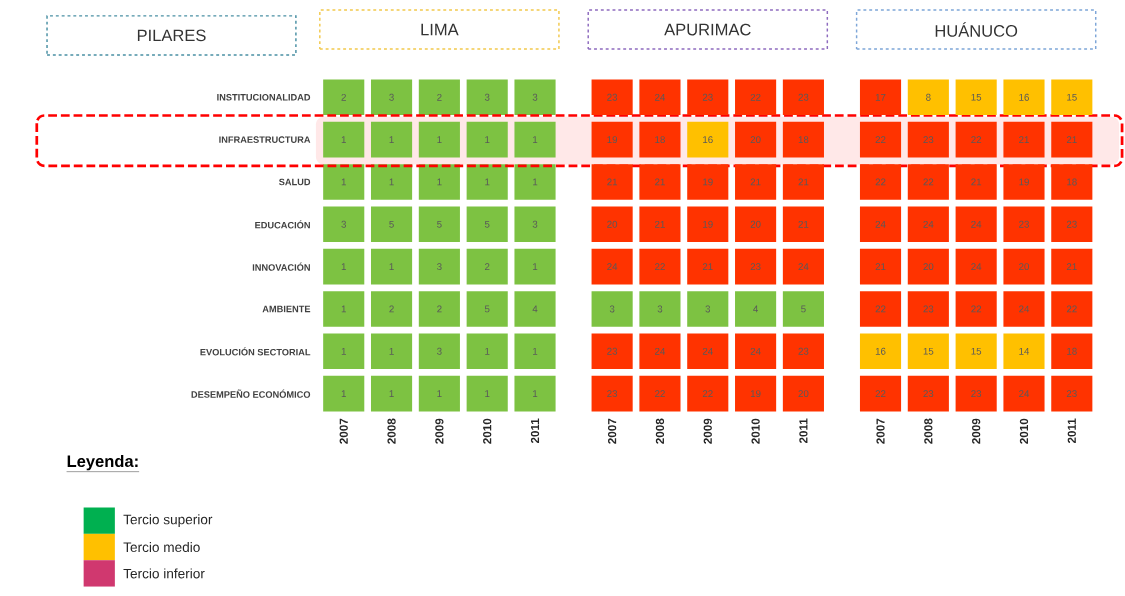 The width and height of the screenshot is (1125, 596). I want to click on text: Leyenda:, so click(102, 462).